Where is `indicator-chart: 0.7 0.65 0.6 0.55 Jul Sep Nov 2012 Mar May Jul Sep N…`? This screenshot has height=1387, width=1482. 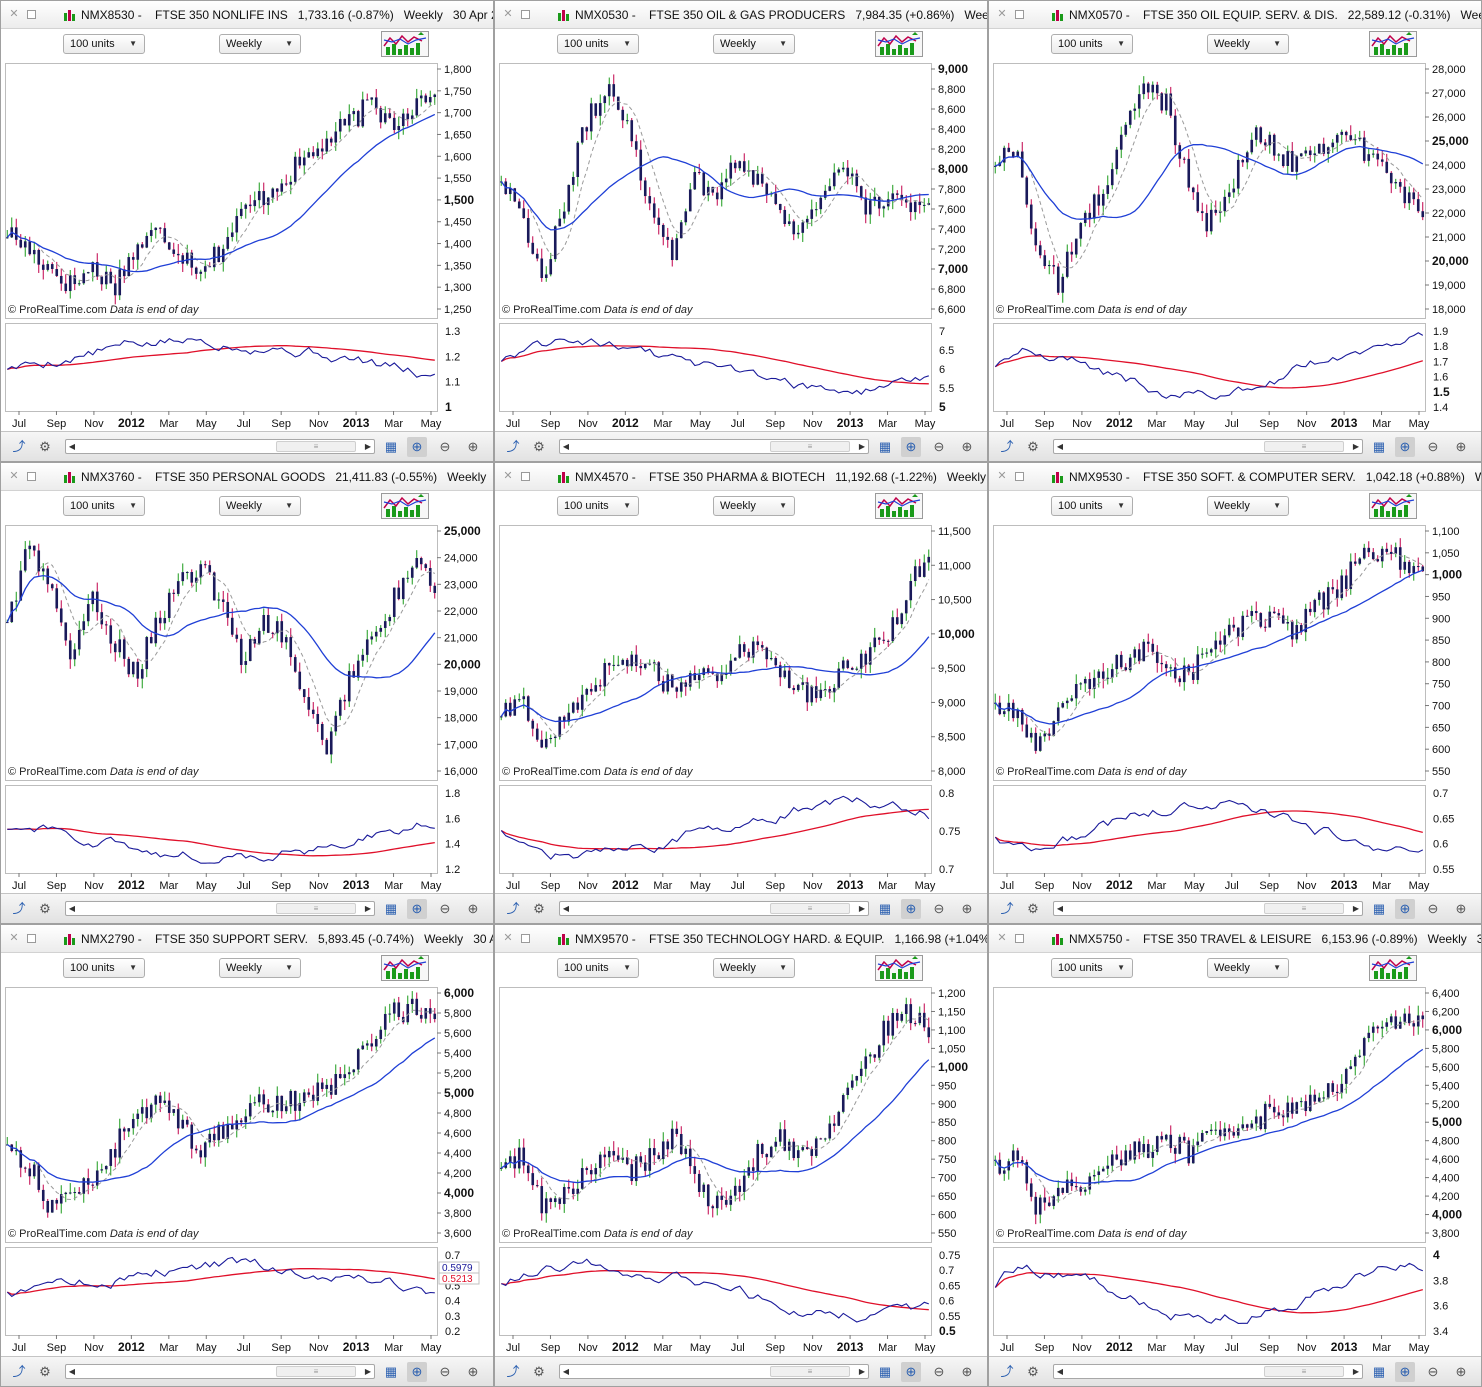
indicator-chart: 0.7 0.65 0.6 0.55 Jul Sep Nov 2012 Mar May Jul Sep N… is located at coordinates (1236, 844).